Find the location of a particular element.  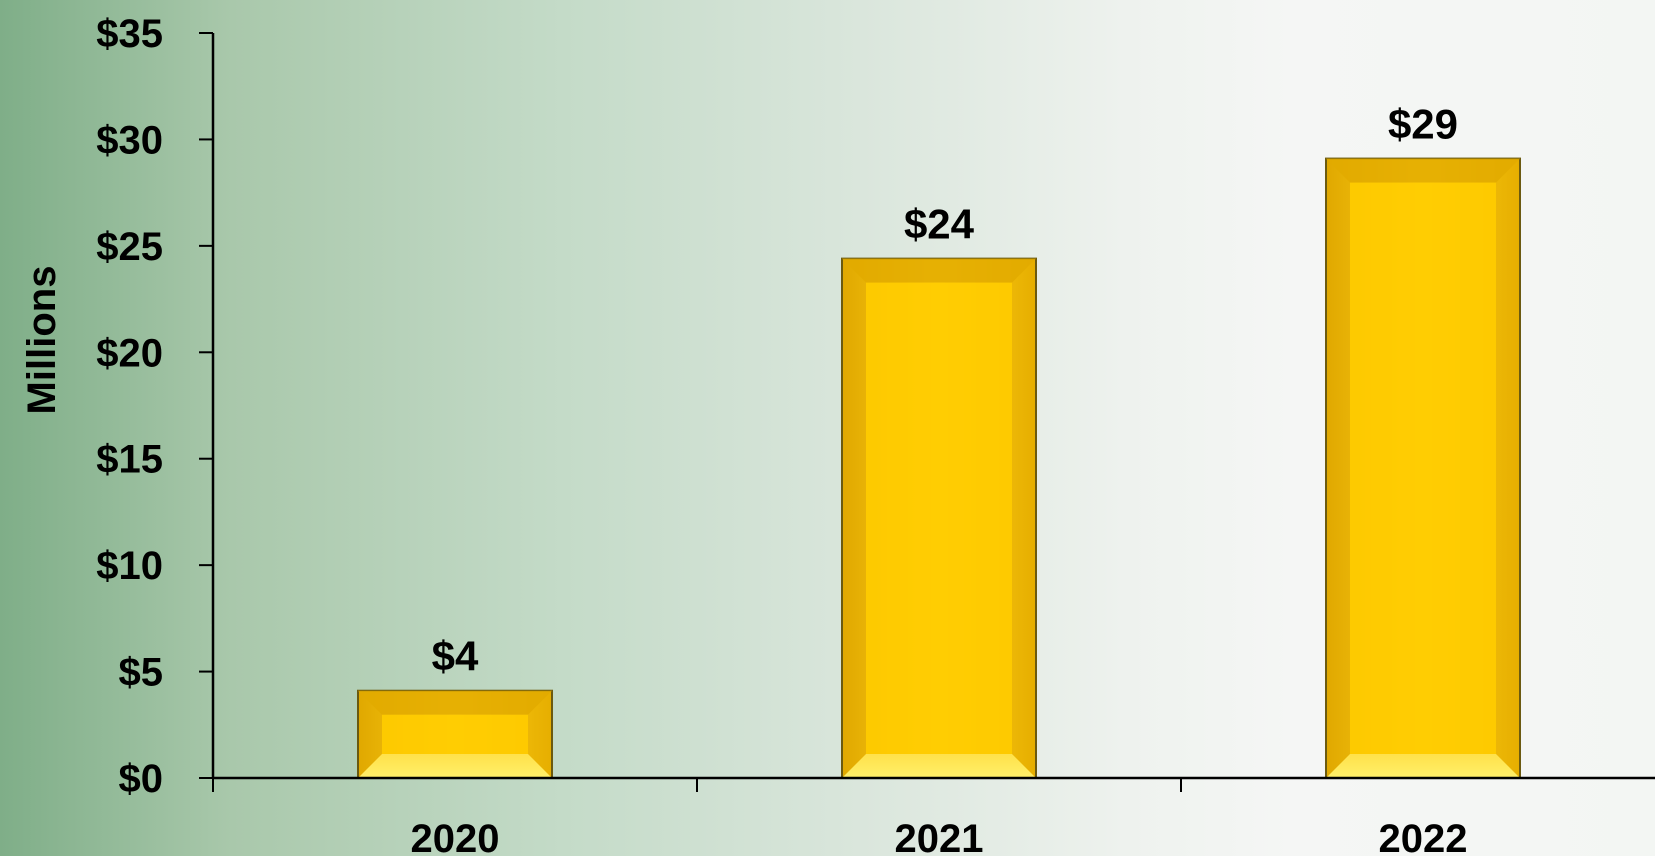

y-tick-label: $5 is located at coordinates (141, 673).